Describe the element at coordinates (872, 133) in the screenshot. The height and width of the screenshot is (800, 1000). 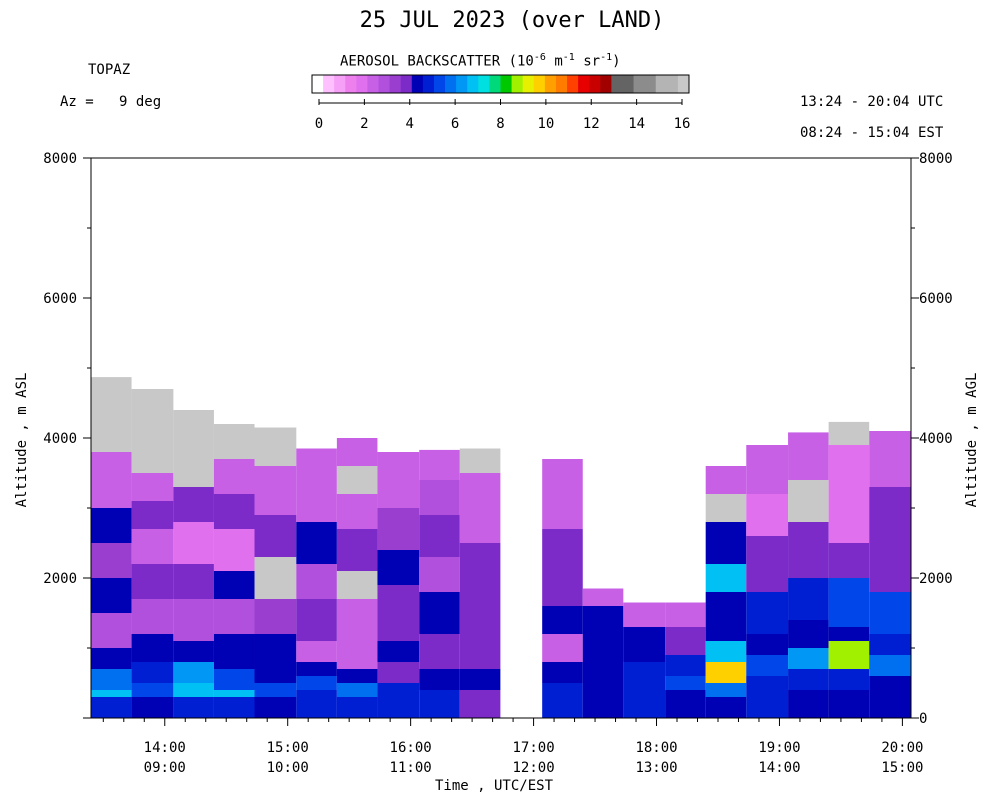
I see `est-time-range: 08:24 - 15:04 EST` at that location.